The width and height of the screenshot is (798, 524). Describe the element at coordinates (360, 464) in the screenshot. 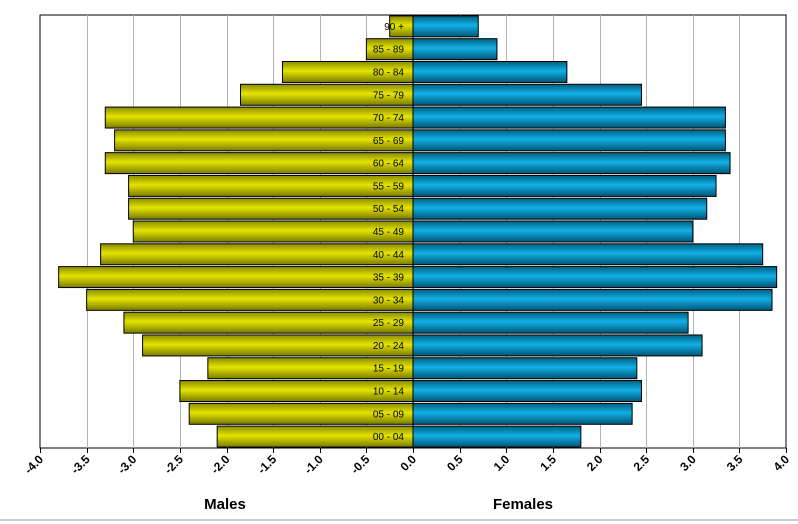

I see `x-tick-label: -0.5` at that location.